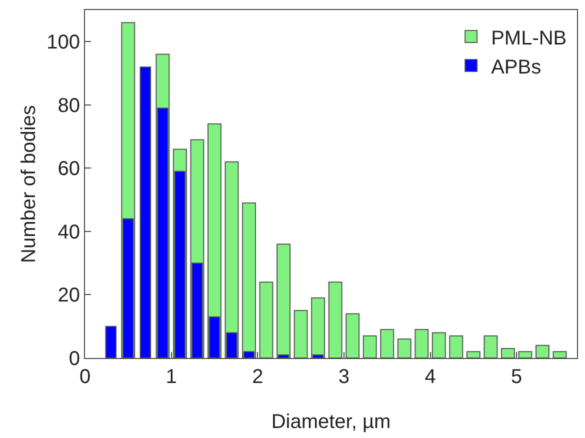 The width and height of the screenshot is (585, 438). What do you see at coordinates (69, 295) in the screenshot?
I see `y-tick-label: 20` at bounding box center [69, 295].